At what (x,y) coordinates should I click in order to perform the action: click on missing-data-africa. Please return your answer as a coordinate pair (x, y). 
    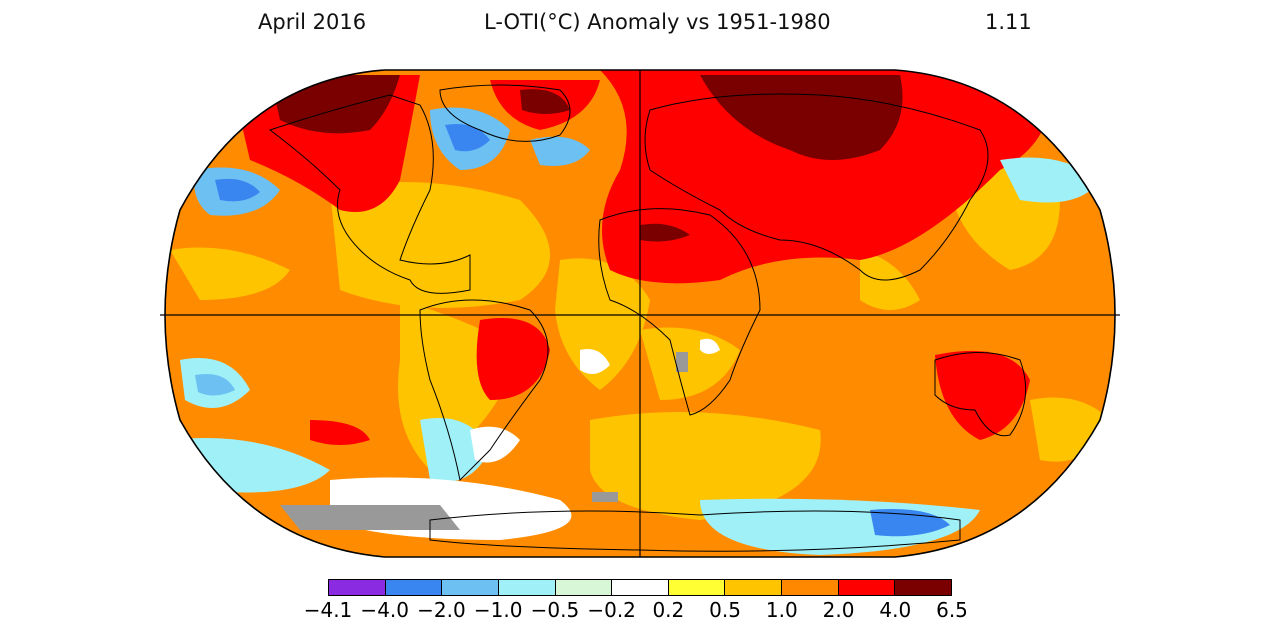
    Looking at the image, I should click on (682, 362).